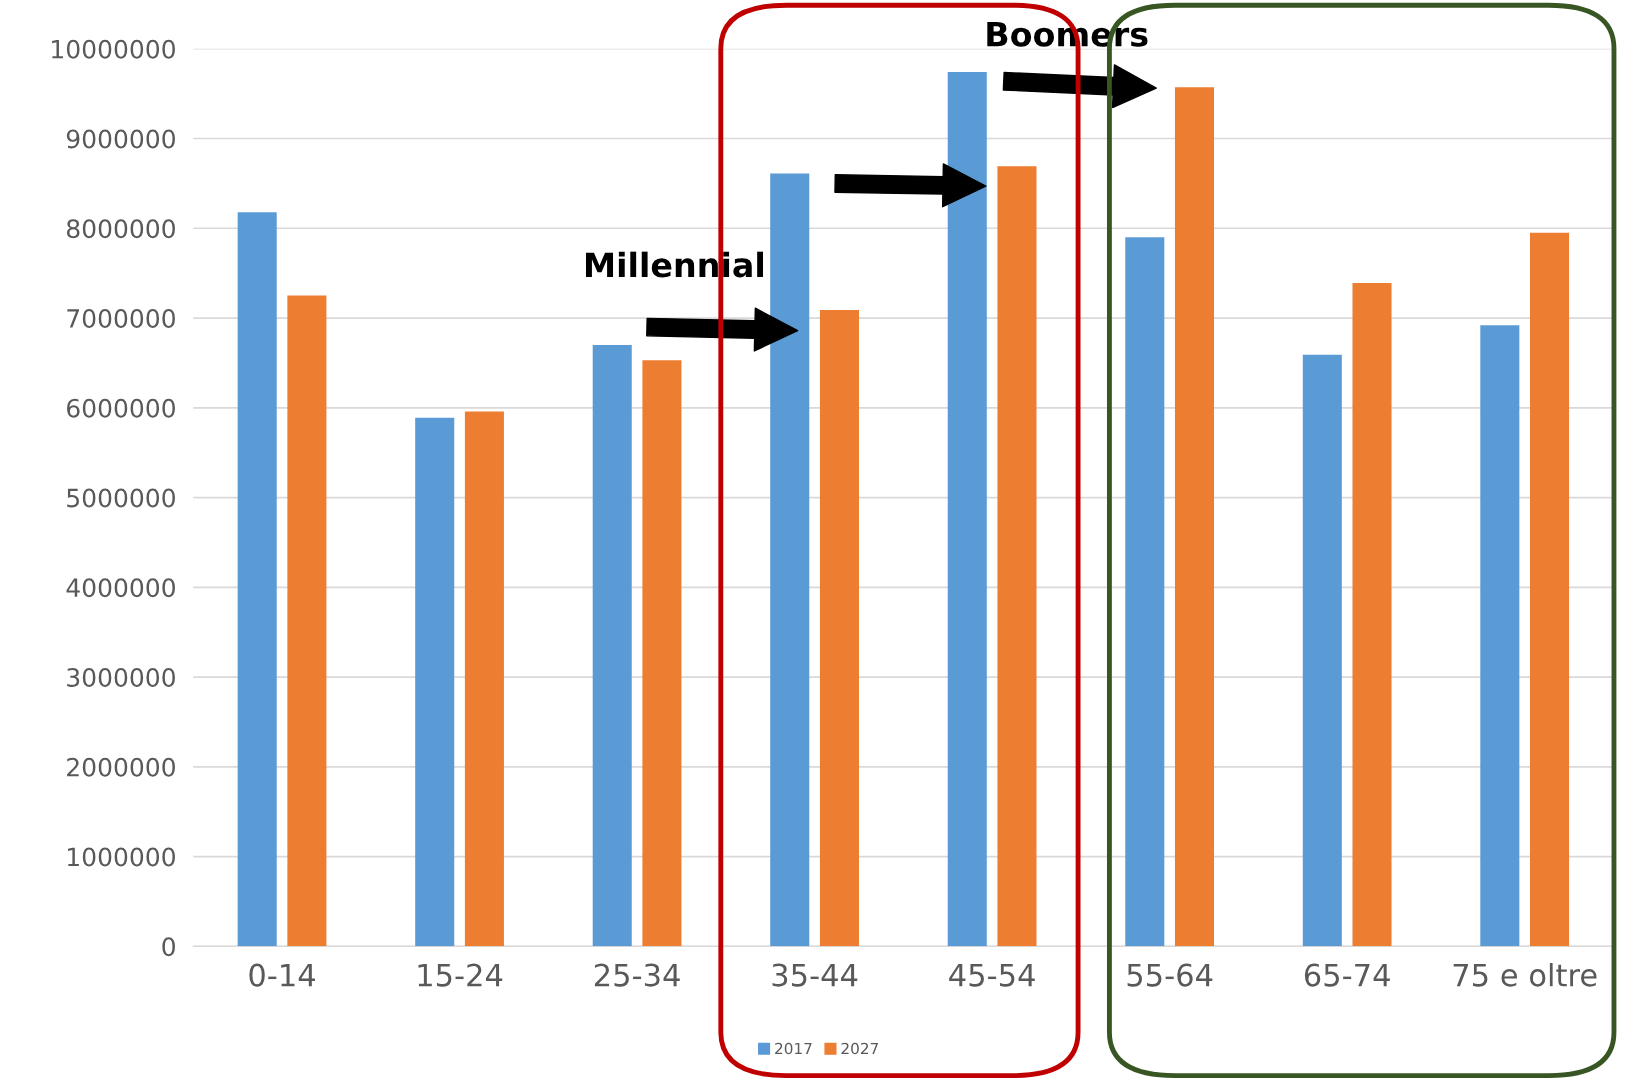  What do you see at coordinates (113, 49) in the screenshot?
I see `y-tick-label: 10000000` at bounding box center [113, 49].